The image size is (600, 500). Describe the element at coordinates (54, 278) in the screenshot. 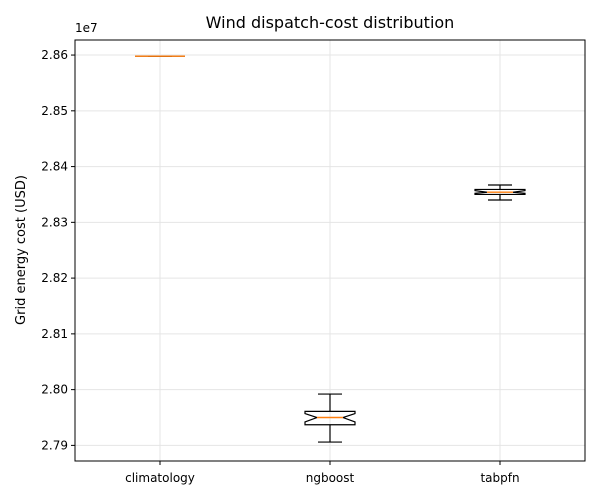

I see `y-tick-label: 2.82` at that location.